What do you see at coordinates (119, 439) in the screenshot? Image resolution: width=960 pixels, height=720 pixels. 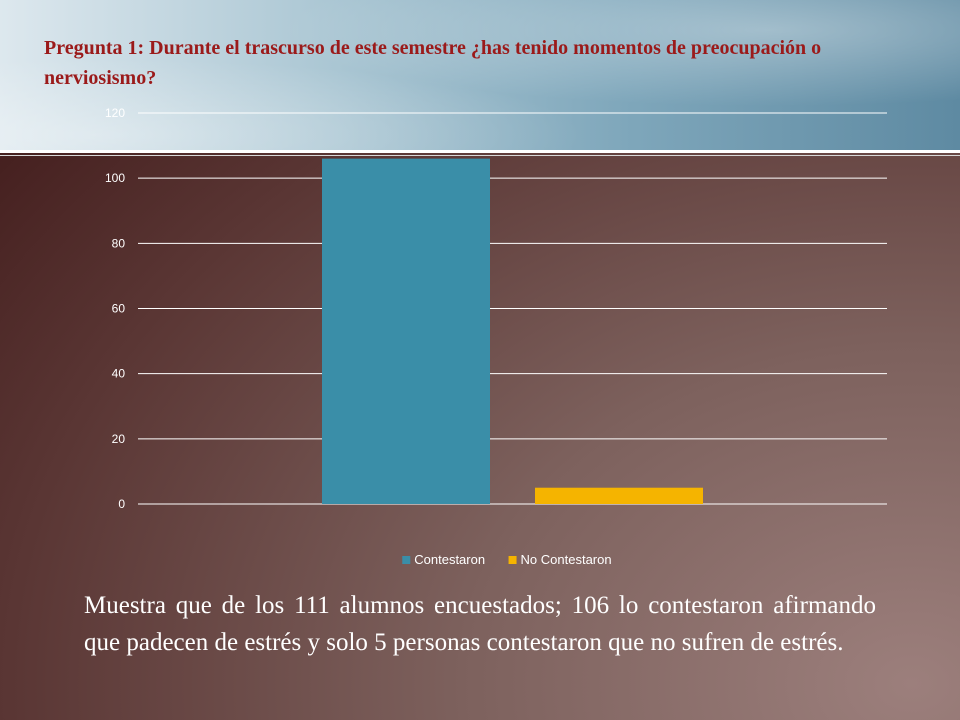 I see `y-tick-label: 20` at bounding box center [119, 439].